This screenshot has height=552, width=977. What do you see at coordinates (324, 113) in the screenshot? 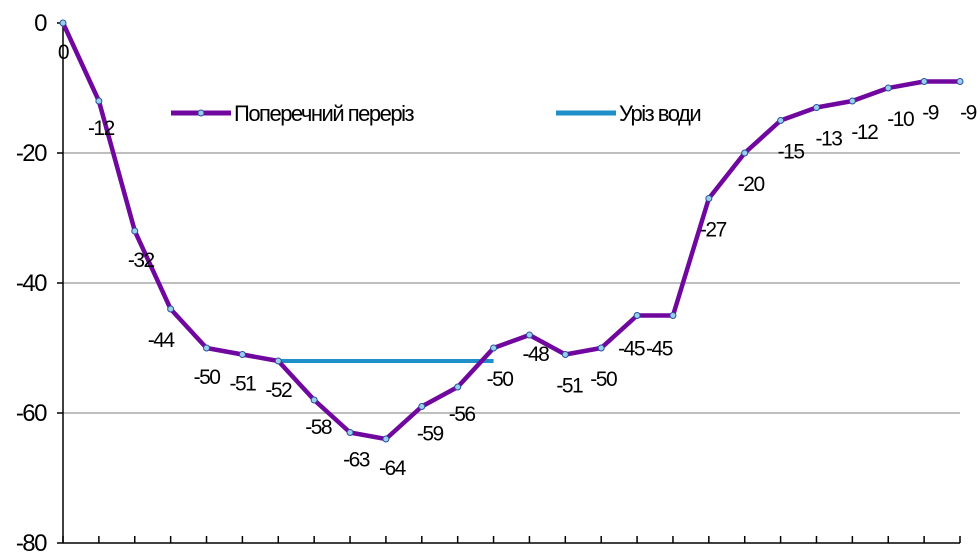
I see `legend-label-cross-section: Поперечний переріз` at bounding box center [324, 113].